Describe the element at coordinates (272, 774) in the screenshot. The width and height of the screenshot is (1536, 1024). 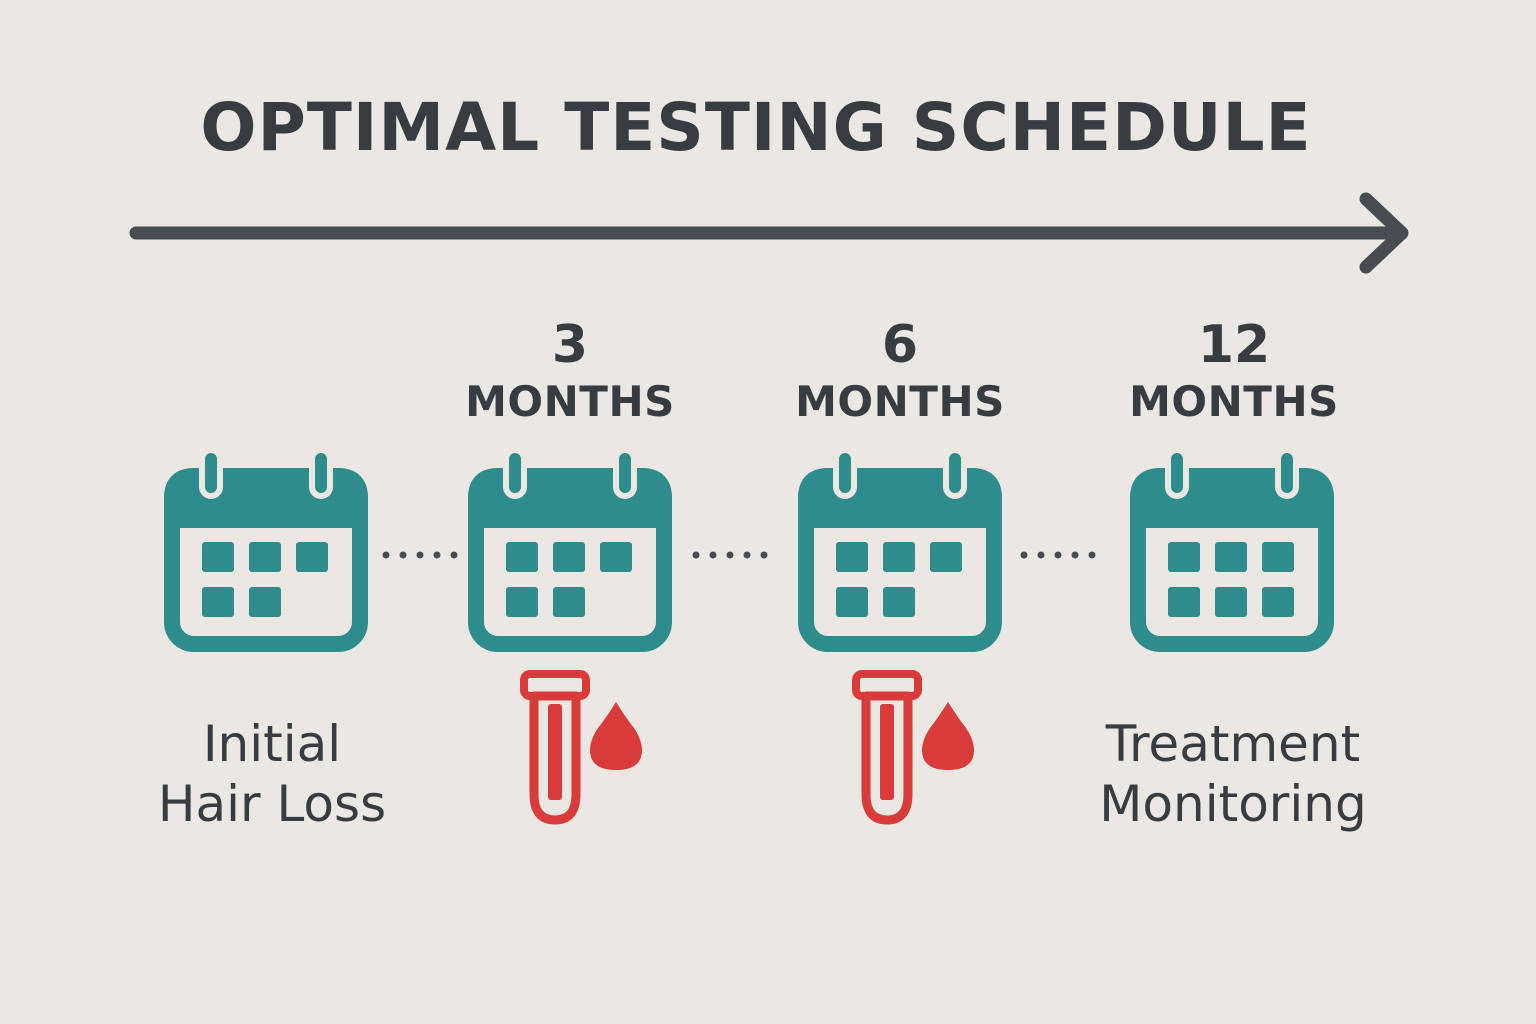
I see `caption-initial-hair-loss: Initial Hair Loss` at that location.